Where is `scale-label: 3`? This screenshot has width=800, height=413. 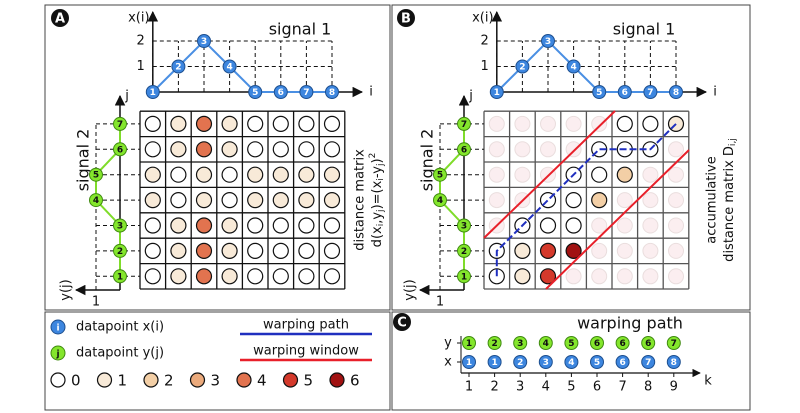
scale-label: 3 is located at coordinates (216, 381).